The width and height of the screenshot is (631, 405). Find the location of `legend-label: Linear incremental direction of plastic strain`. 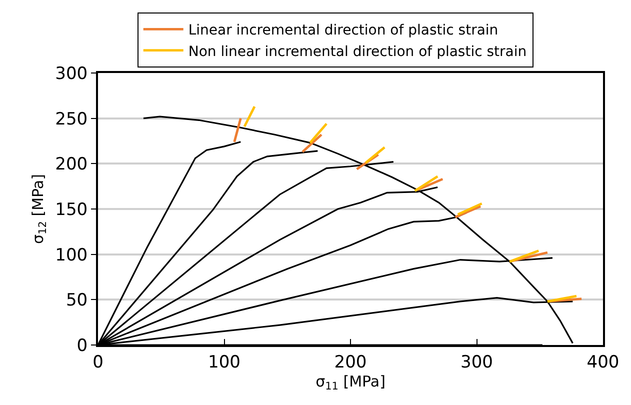

legend-label: Linear incremental direction of plastic strain is located at coordinates (343, 30).